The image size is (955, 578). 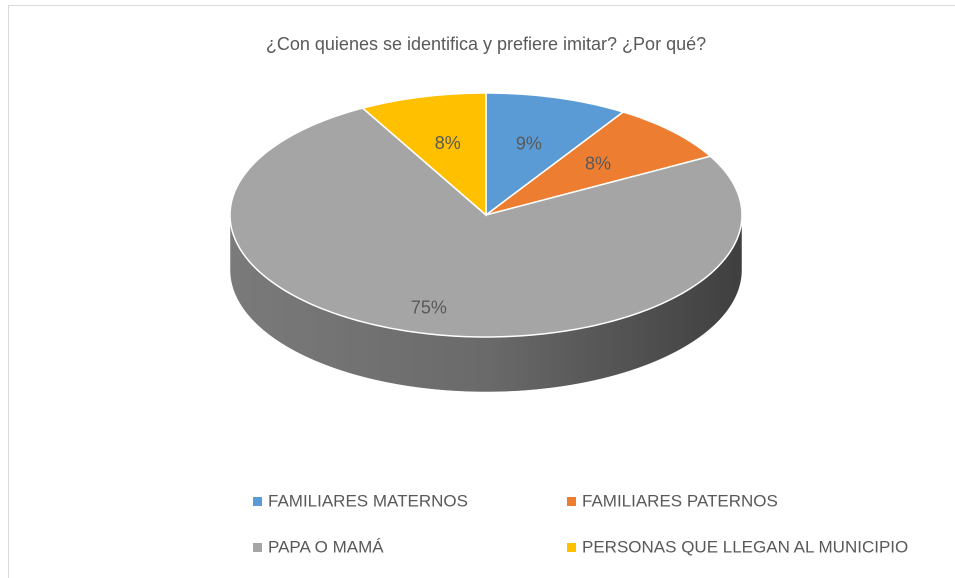 What do you see at coordinates (529, 143) in the screenshot?
I see `data-label: 9%` at bounding box center [529, 143].